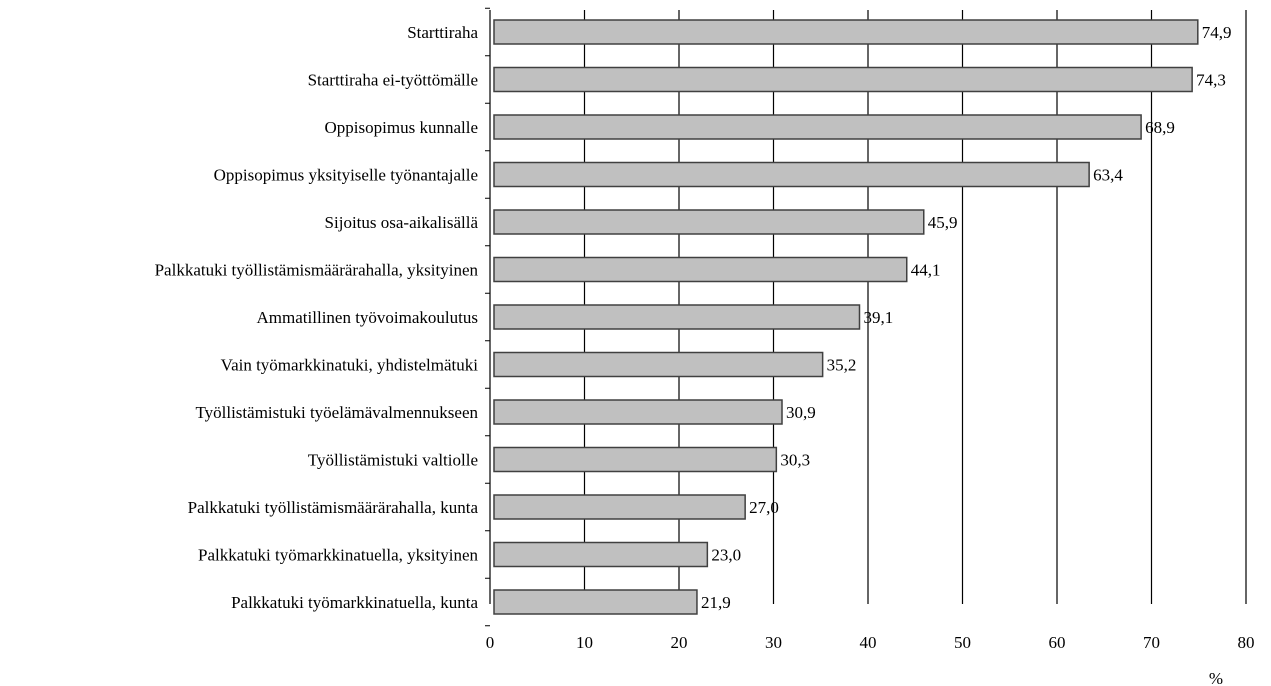 This screenshot has height=686, width=1271. What do you see at coordinates (402, 222) in the screenshot?
I see `category-label: Sijoitus osa-aikalisällä` at bounding box center [402, 222].